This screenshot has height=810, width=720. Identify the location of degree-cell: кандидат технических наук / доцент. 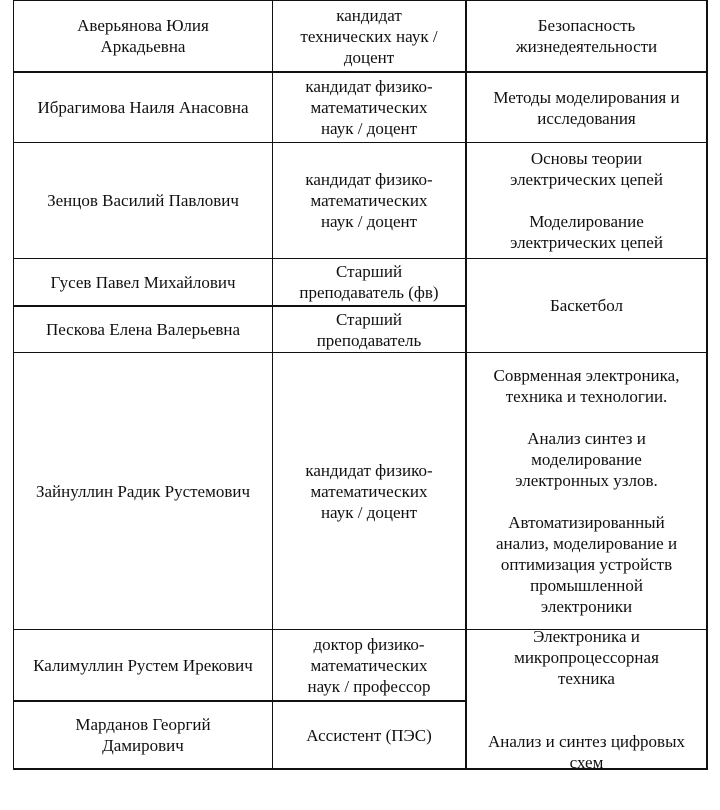
(368, 35).